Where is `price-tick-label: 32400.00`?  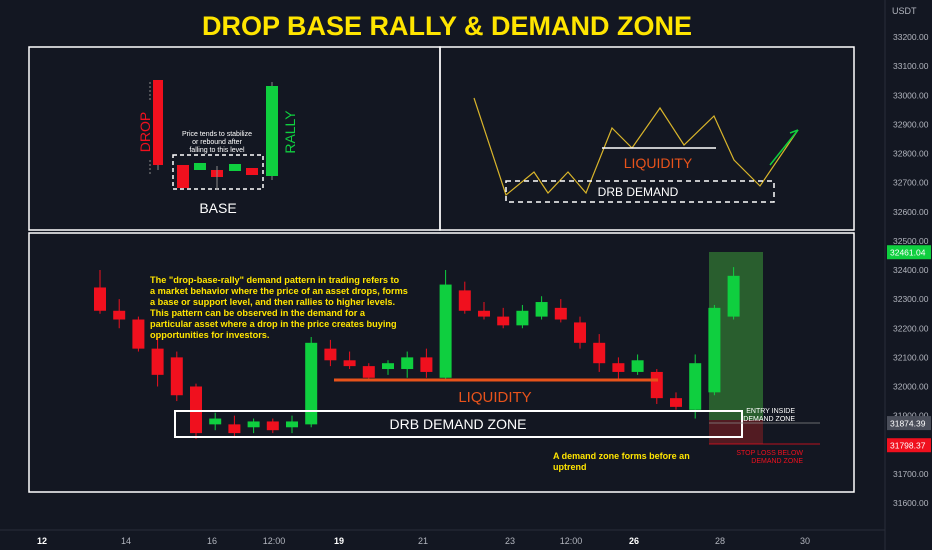
price-tick-label: 32400.00 is located at coordinates (911, 270).